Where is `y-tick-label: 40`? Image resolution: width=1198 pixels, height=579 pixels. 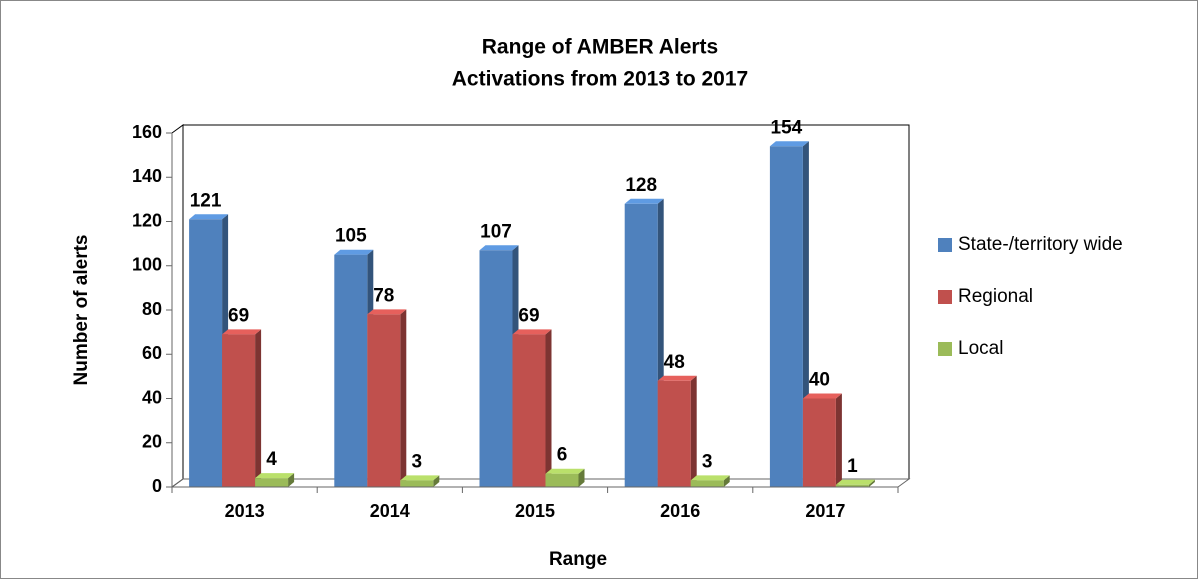
y-tick-label: 40 is located at coordinates (152, 397).